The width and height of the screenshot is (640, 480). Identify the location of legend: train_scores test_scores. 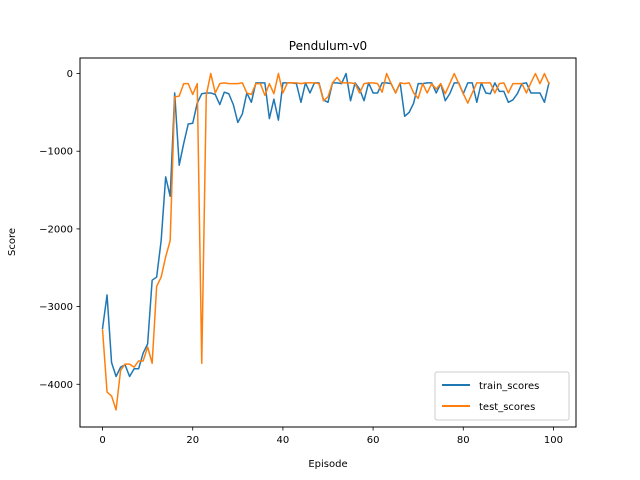
(502, 396).